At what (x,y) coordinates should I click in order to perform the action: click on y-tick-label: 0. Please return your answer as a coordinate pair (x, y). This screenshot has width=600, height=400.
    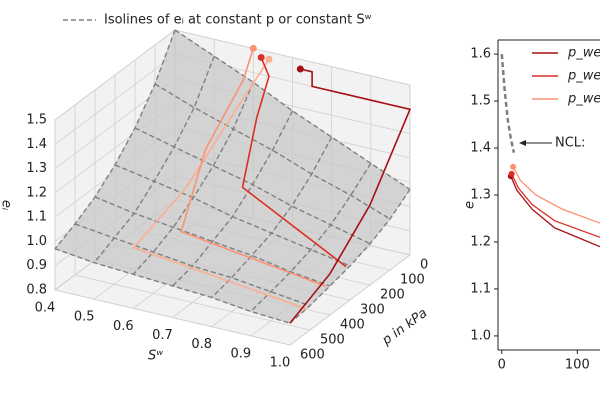
    Looking at the image, I should click on (424, 265).